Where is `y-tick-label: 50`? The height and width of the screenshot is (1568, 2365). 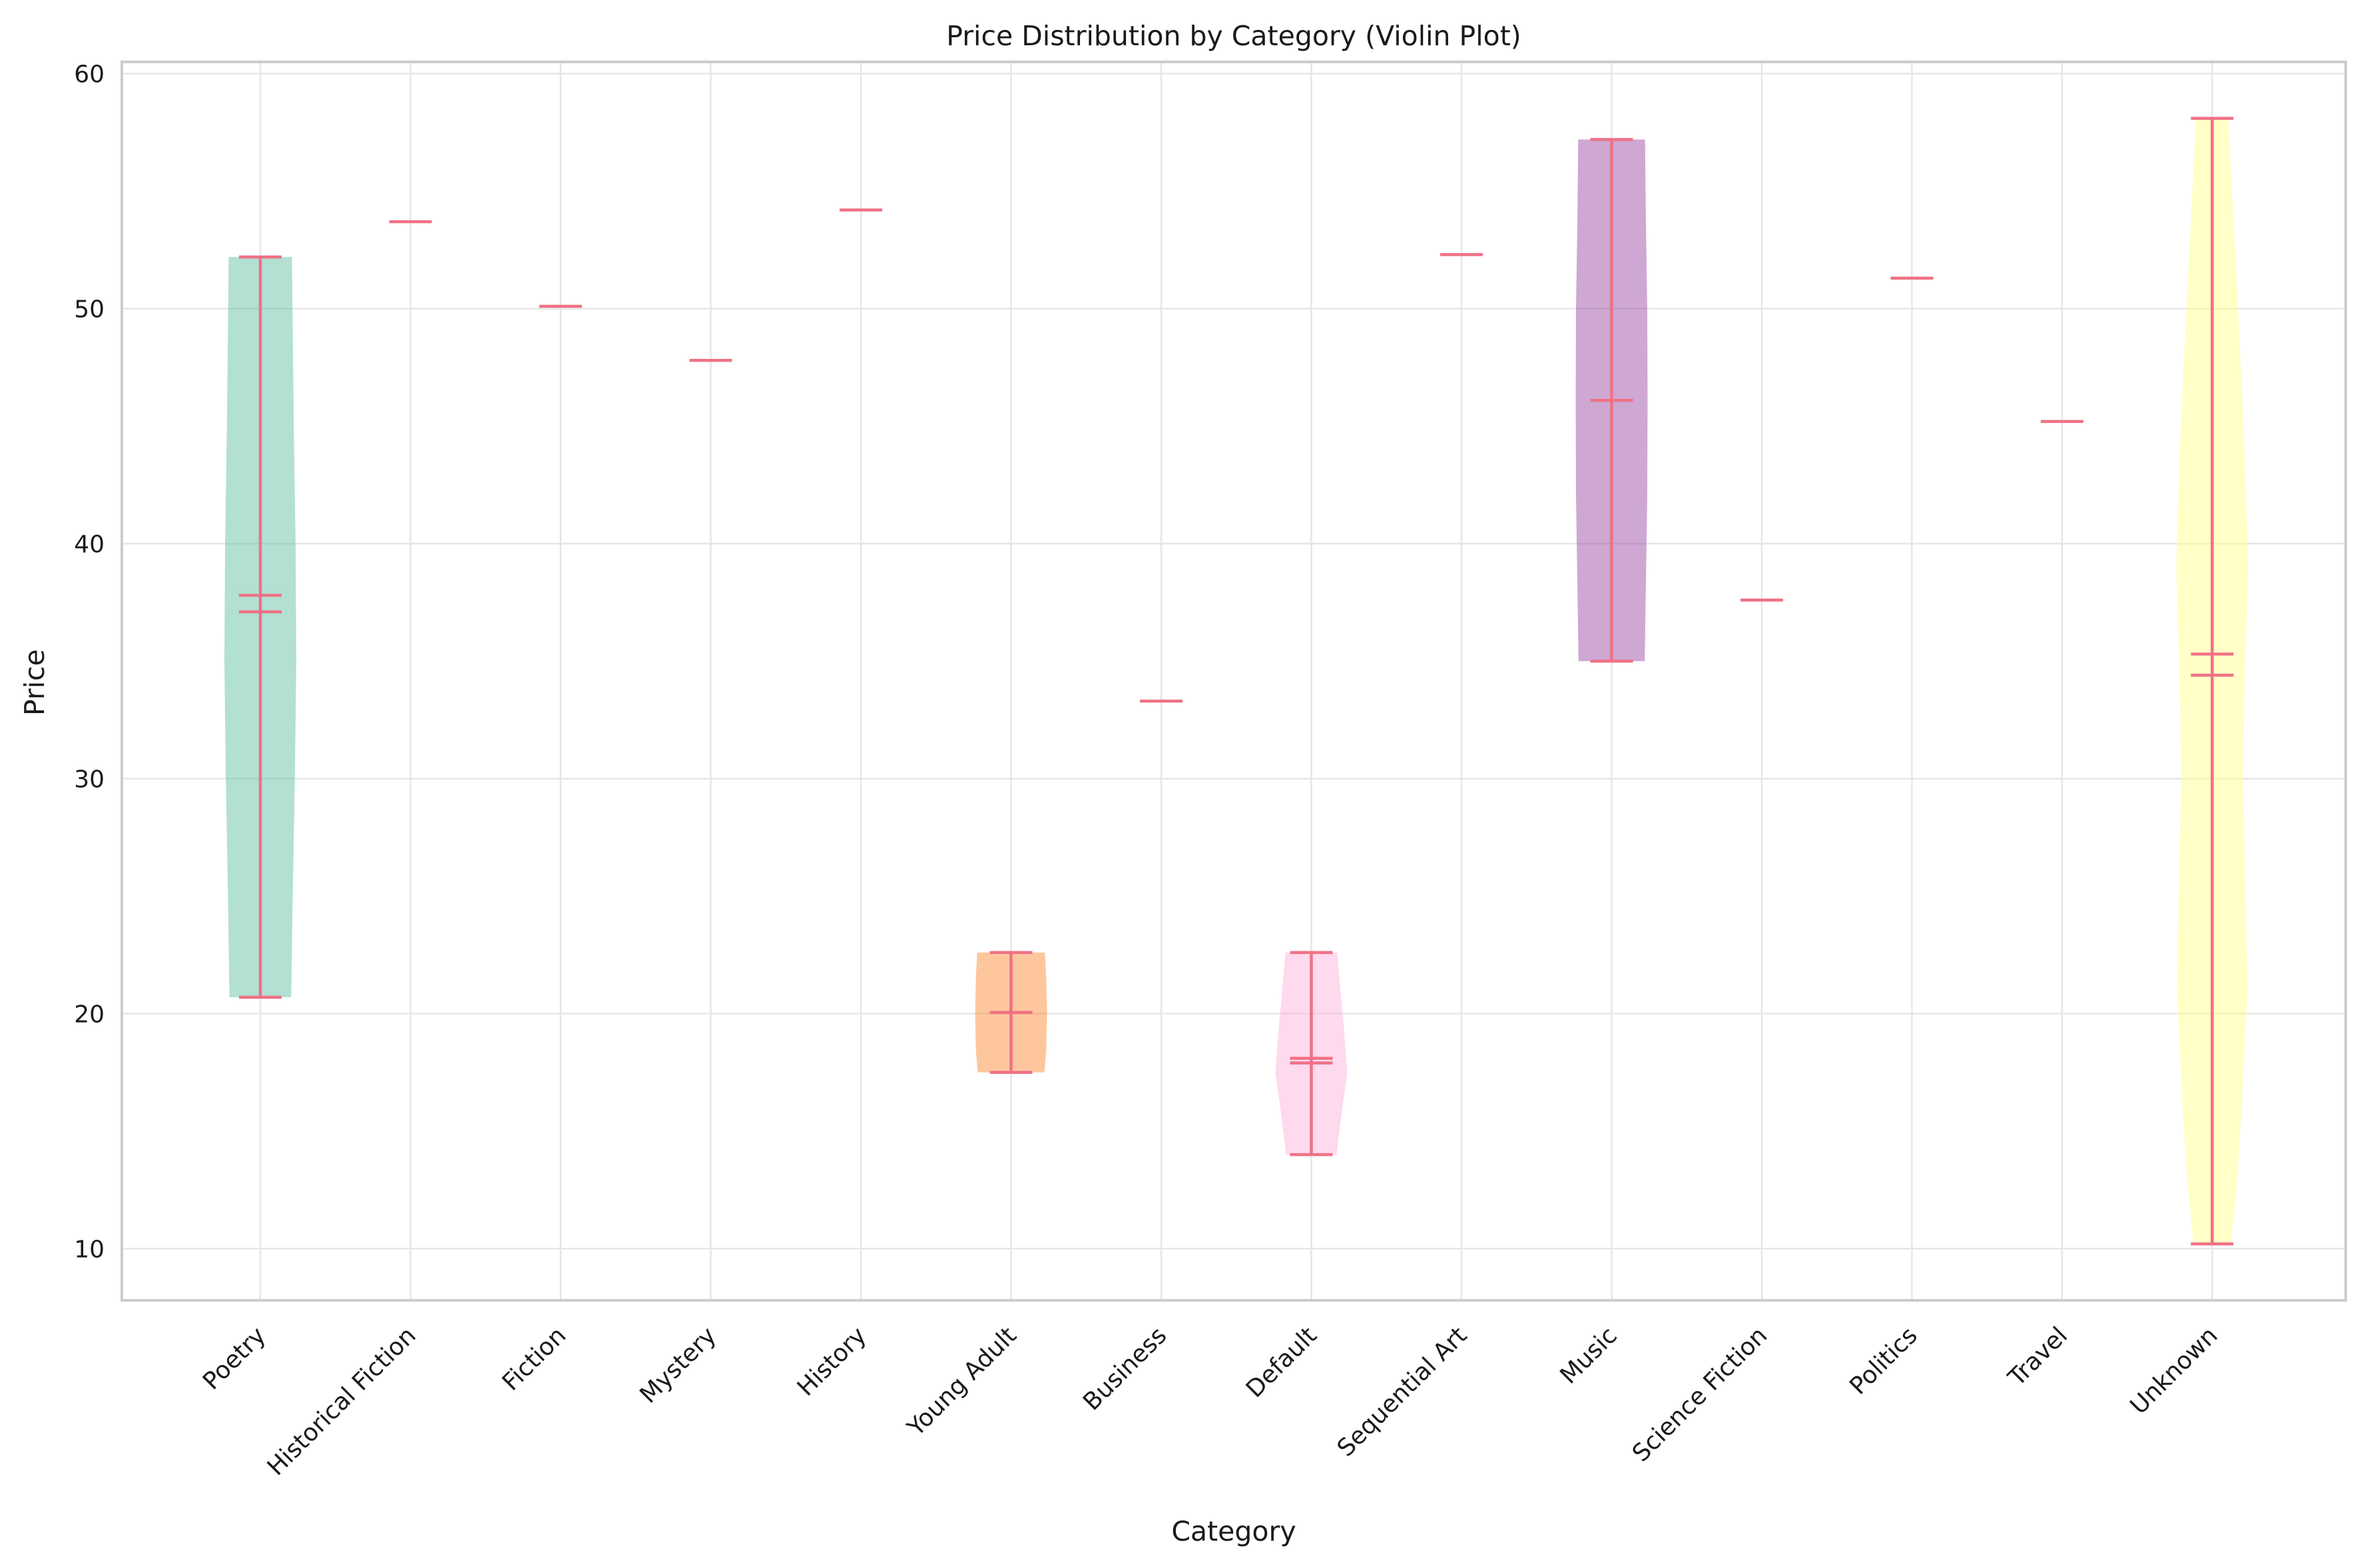
y-tick-label: 50 is located at coordinates (89, 310).